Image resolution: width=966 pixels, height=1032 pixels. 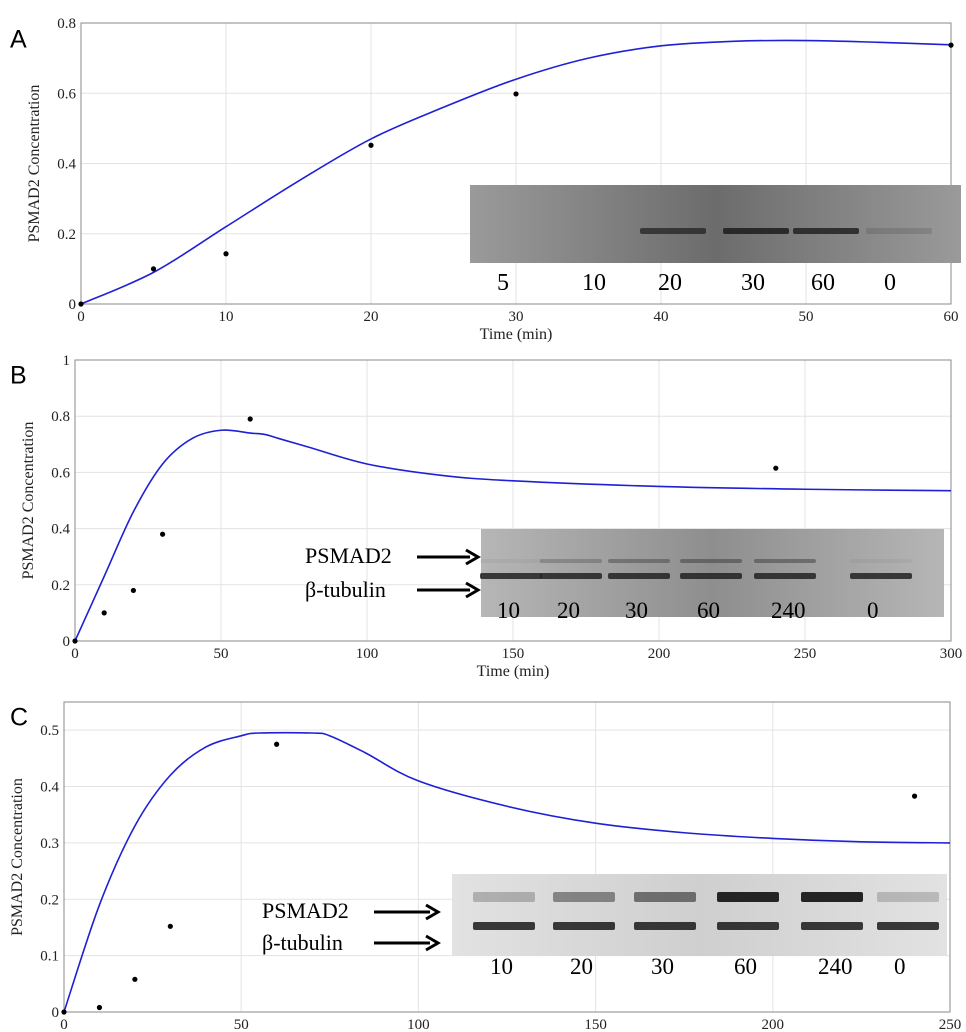 What do you see at coordinates (715, 240) in the screenshot?
I see `western-blot-inset: 5 10 20 30 60 0` at bounding box center [715, 240].